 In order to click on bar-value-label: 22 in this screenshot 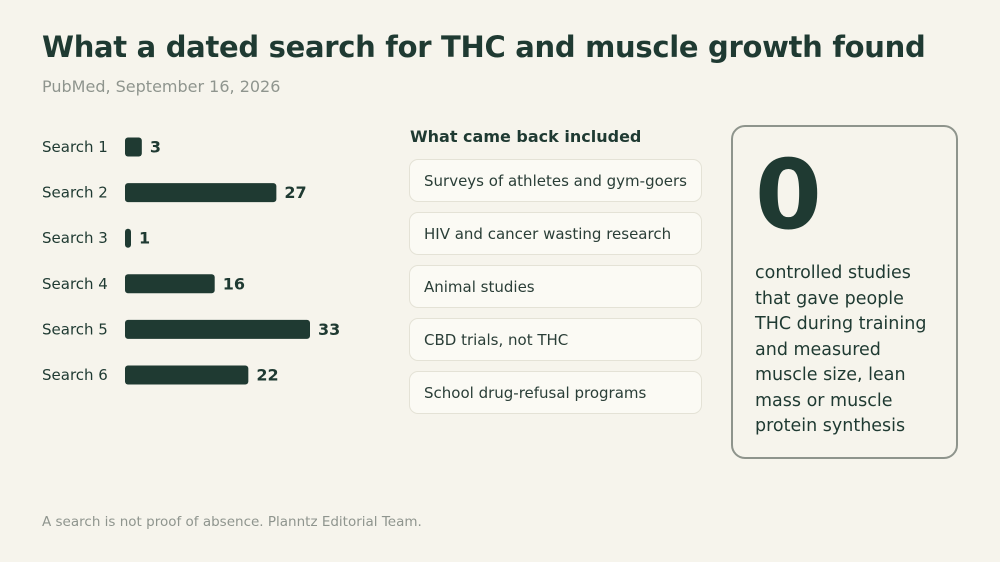, I will do `click(267, 375)`.